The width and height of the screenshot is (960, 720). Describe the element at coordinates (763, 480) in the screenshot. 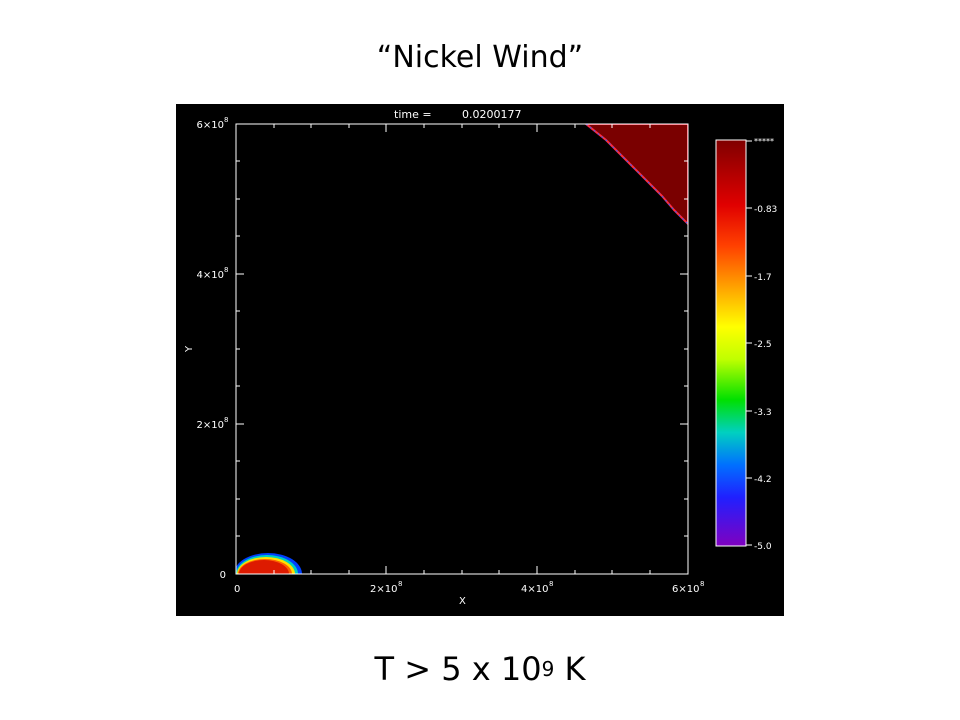

I see `colorbar-label: -4.2` at that location.